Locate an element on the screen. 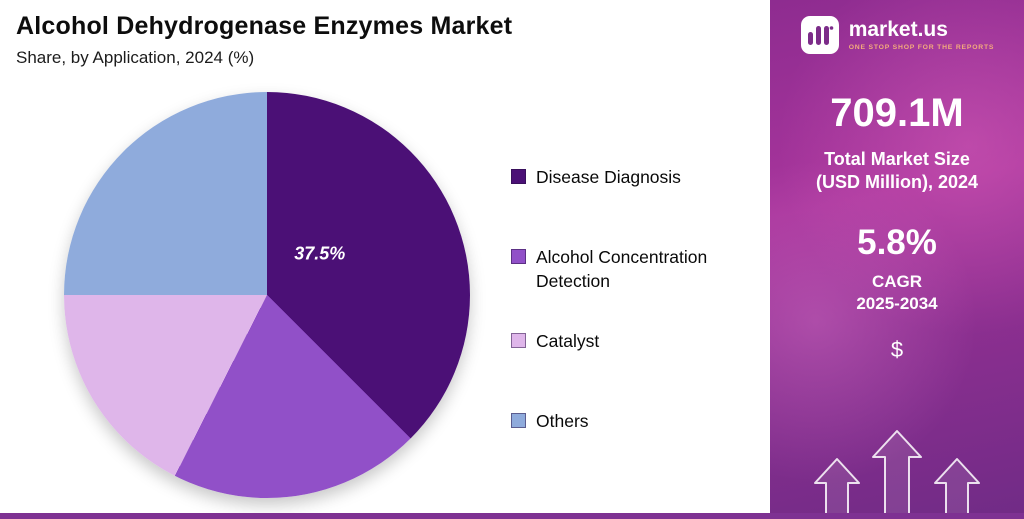 The height and width of the screenshot is (519, 1024). market-size-label-line1: Total Market Size is located at coordinates (897, 159).